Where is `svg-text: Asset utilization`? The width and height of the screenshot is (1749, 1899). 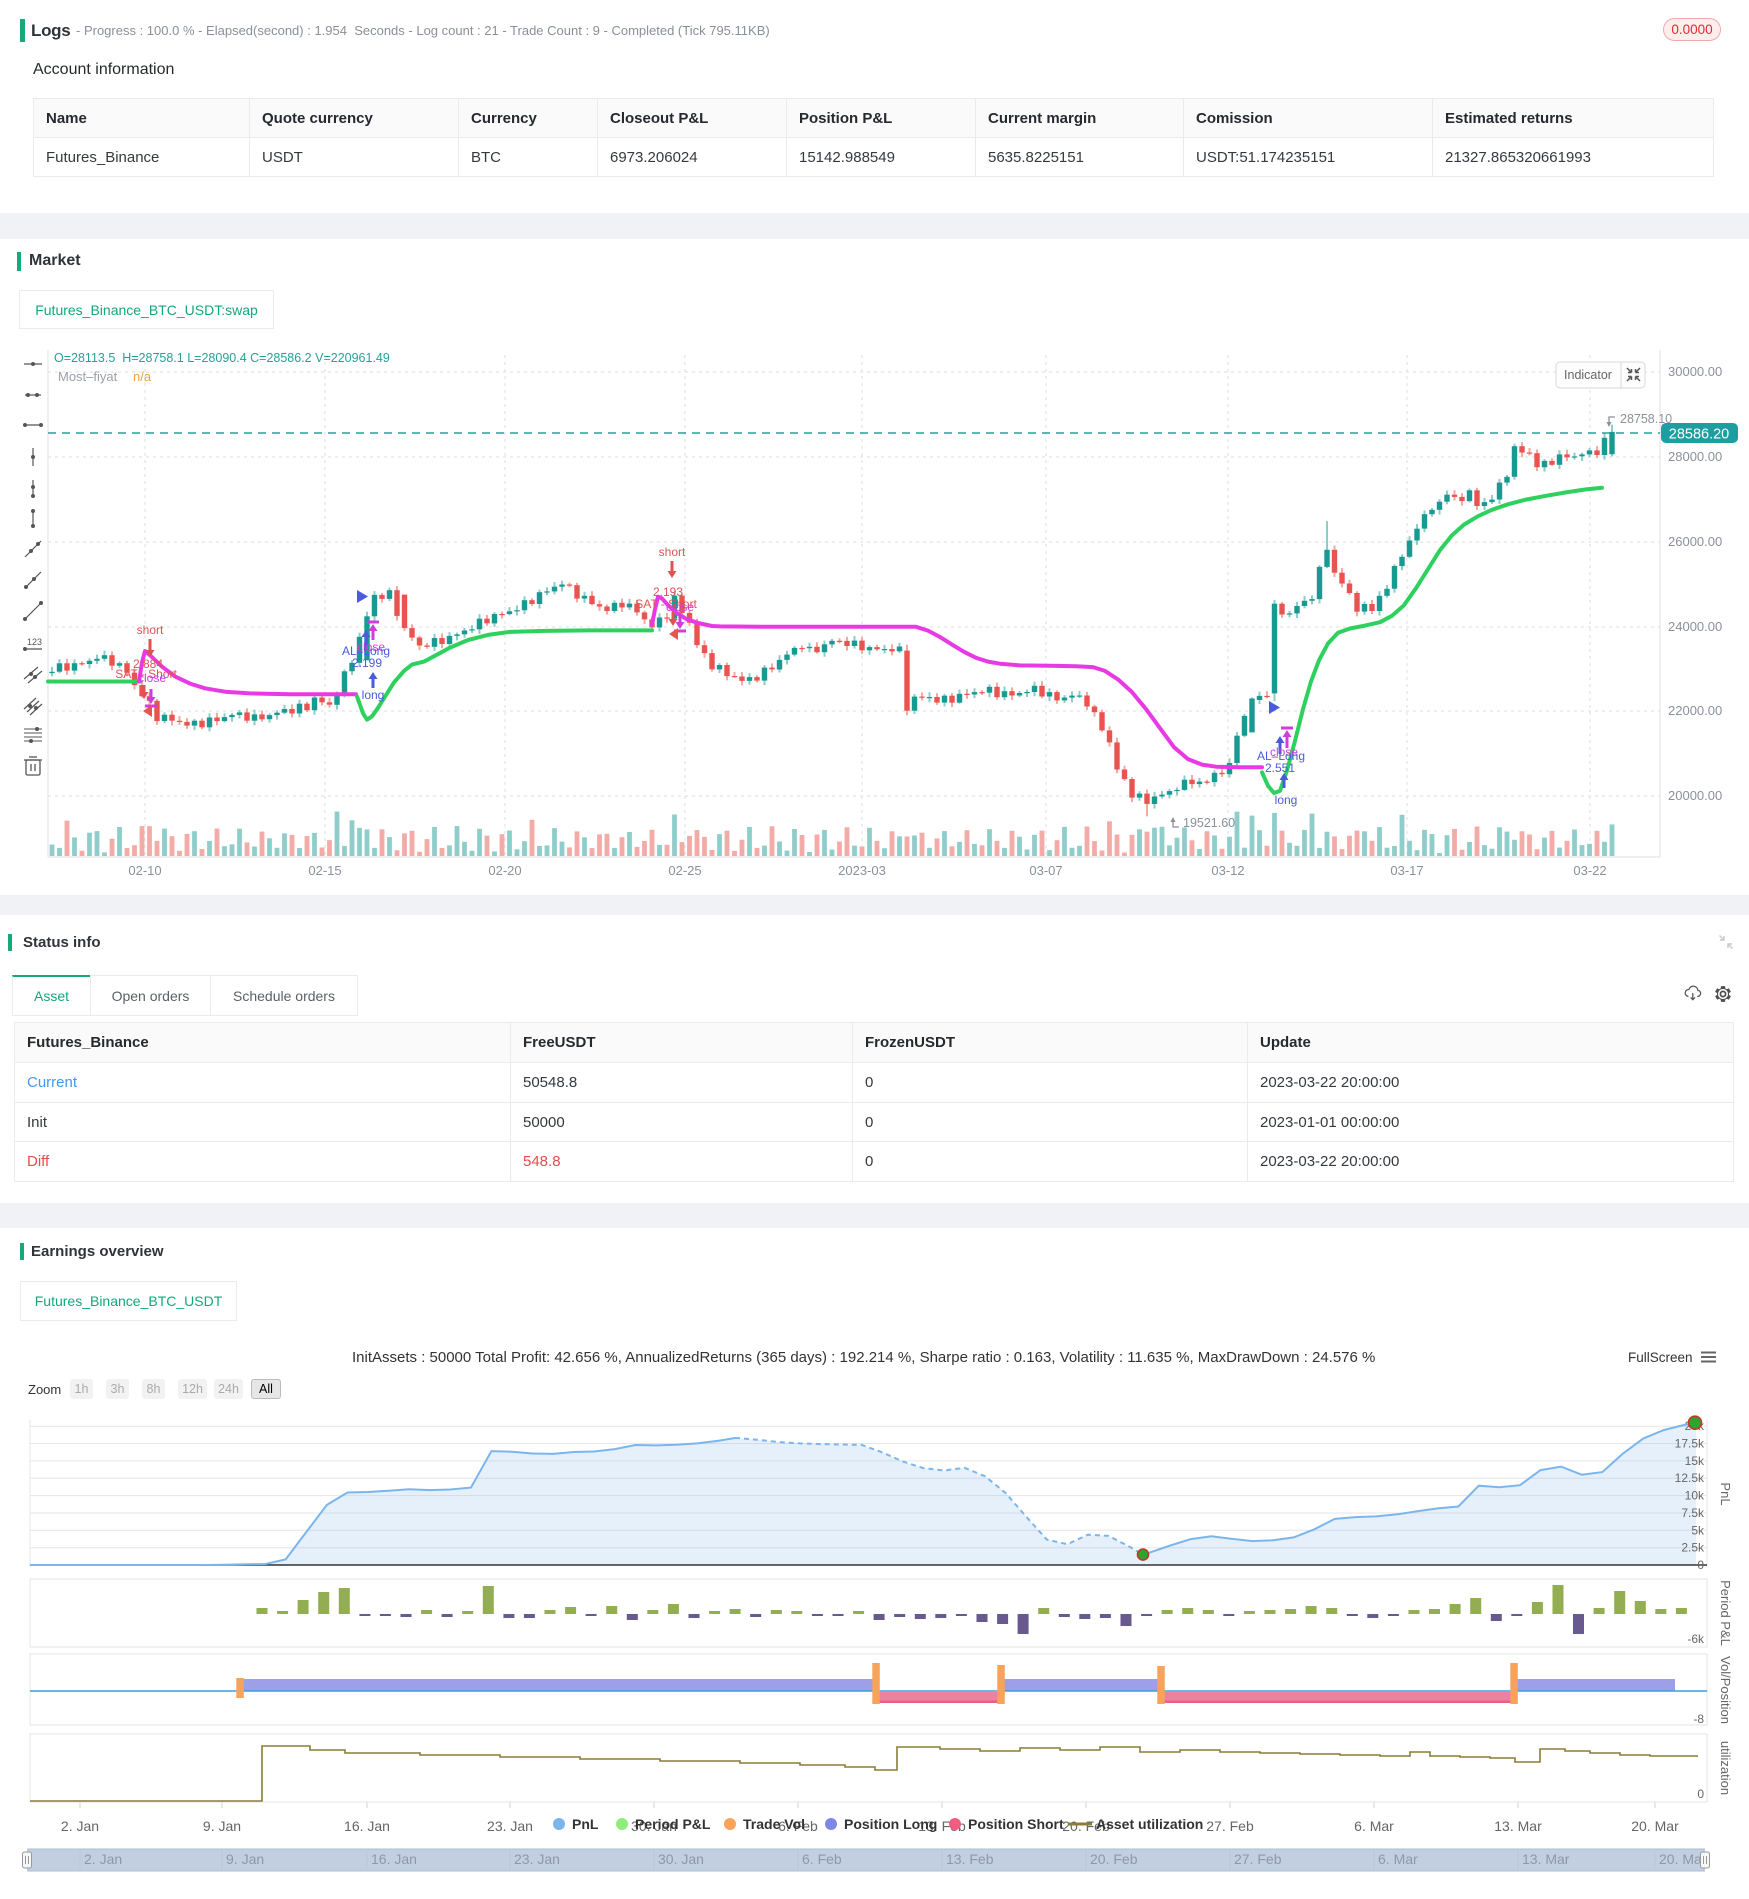 svg-text: Asset utilization is located at coordinates (1149, 1824).